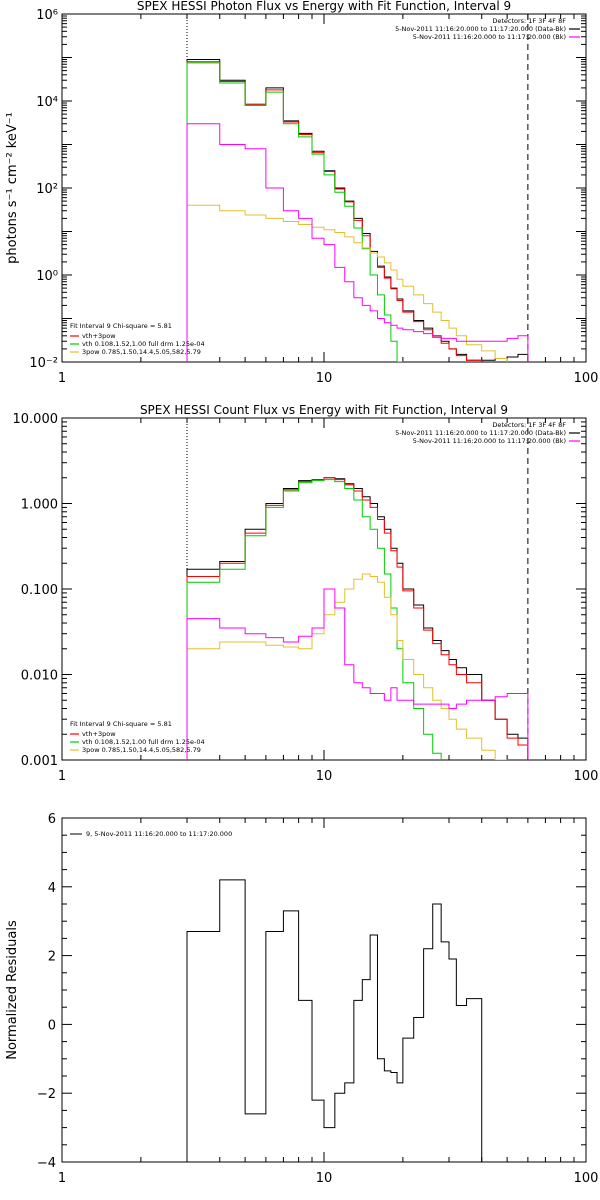 The image size is (600, 1200). Describe the element at coordinates (52, 1025) in the screenshot. I see `y-tick-label: 0` at that location.